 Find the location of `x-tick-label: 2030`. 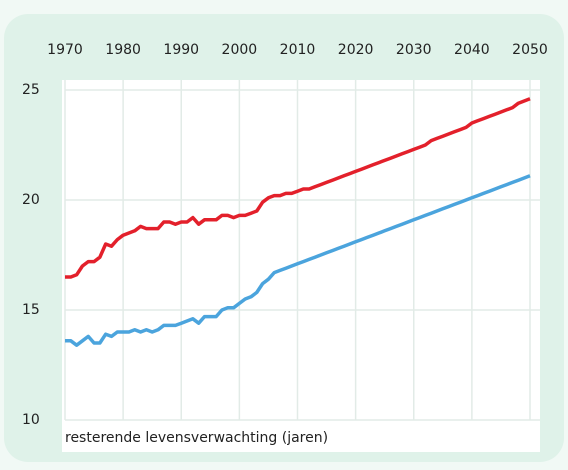

x-tick-label: 2030 is located at coordinates (414, 50).